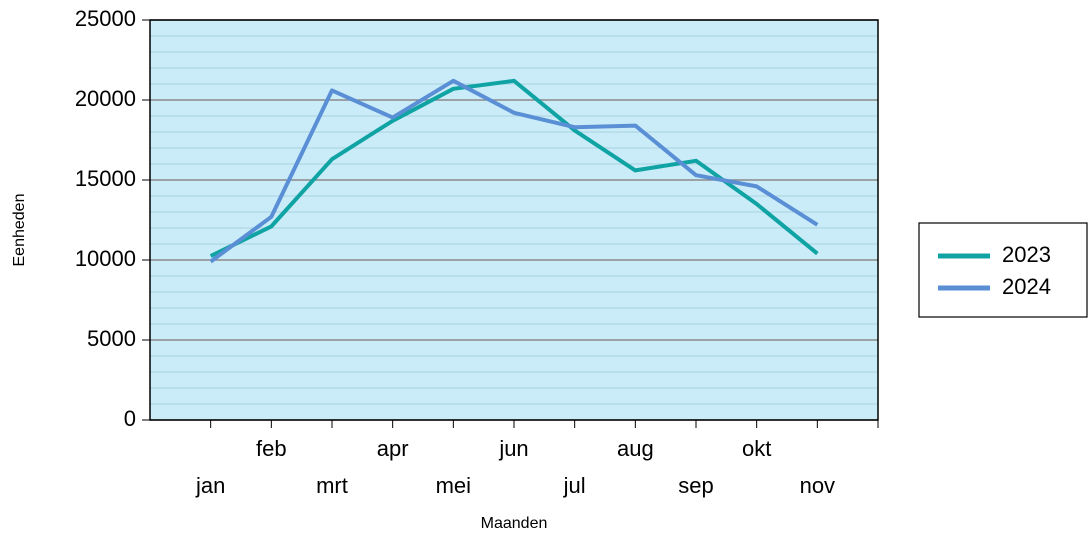  I want to click on x-tick-label: feb, so click(271, 448).